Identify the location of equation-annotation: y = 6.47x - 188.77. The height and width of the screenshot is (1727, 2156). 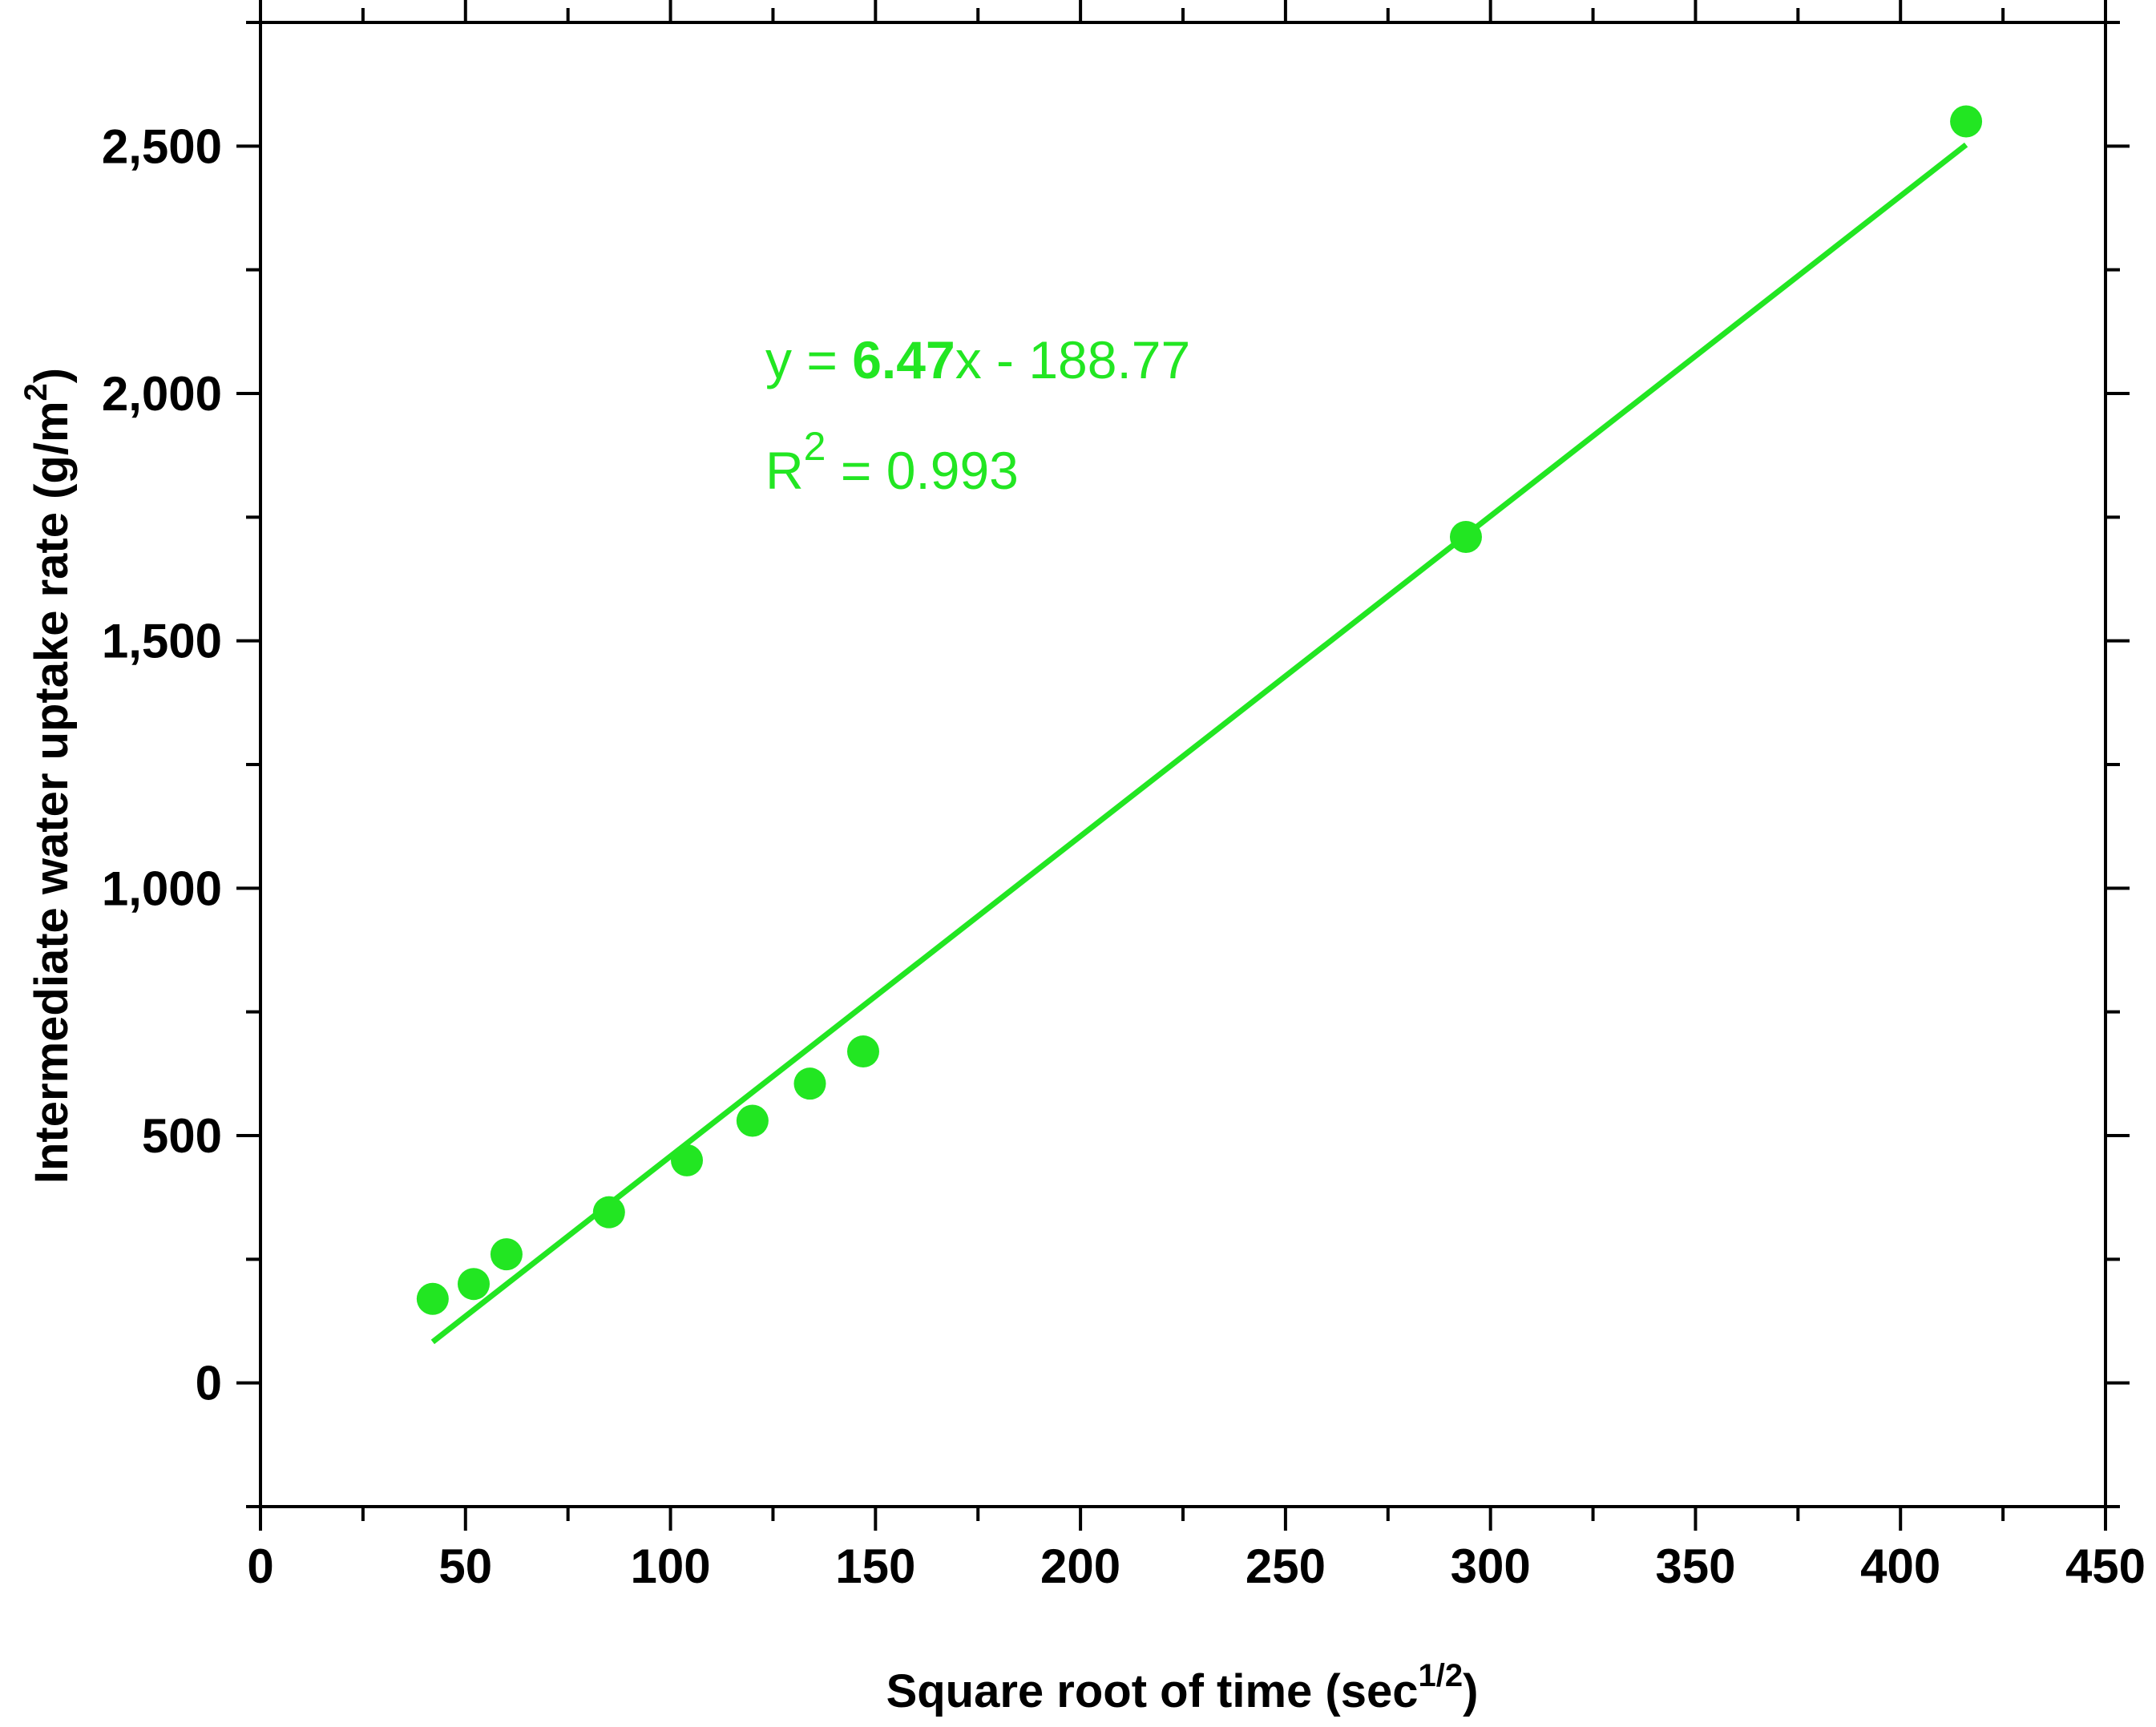
(977, 359).